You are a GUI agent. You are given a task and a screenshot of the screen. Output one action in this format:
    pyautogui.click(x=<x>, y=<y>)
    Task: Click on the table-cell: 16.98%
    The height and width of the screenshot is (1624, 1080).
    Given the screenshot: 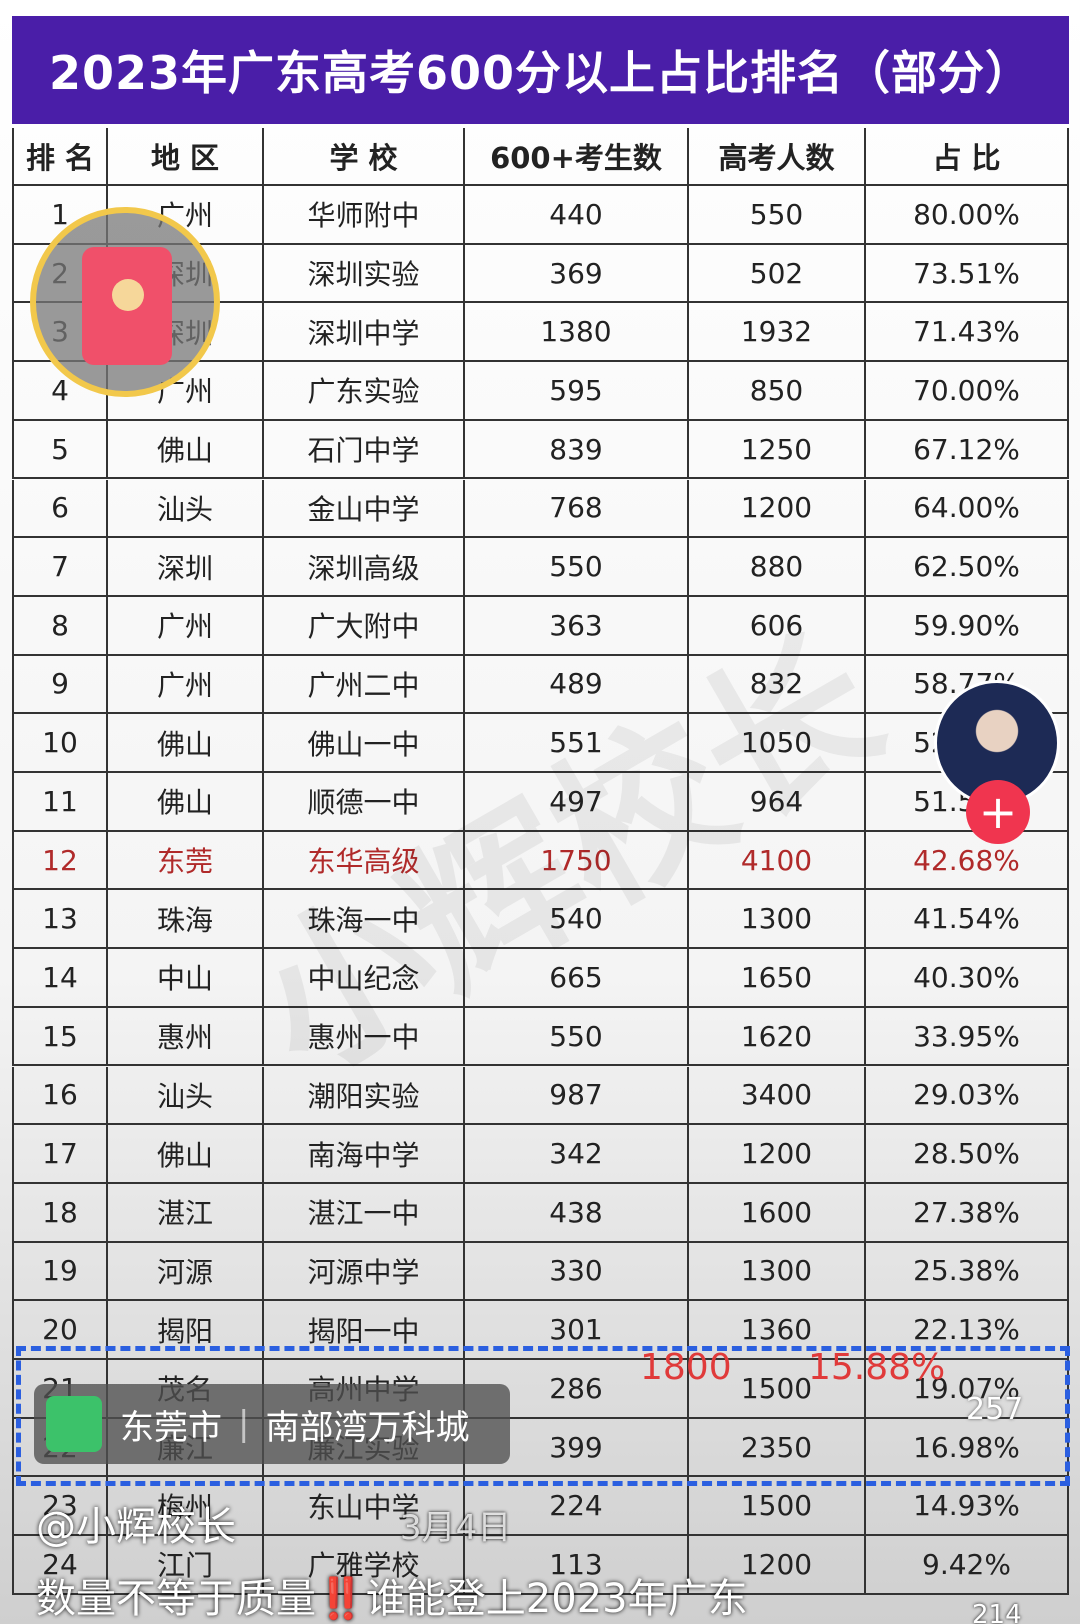 What is the action you would take?
    pyautogui.click(x=967, y=1448)
    